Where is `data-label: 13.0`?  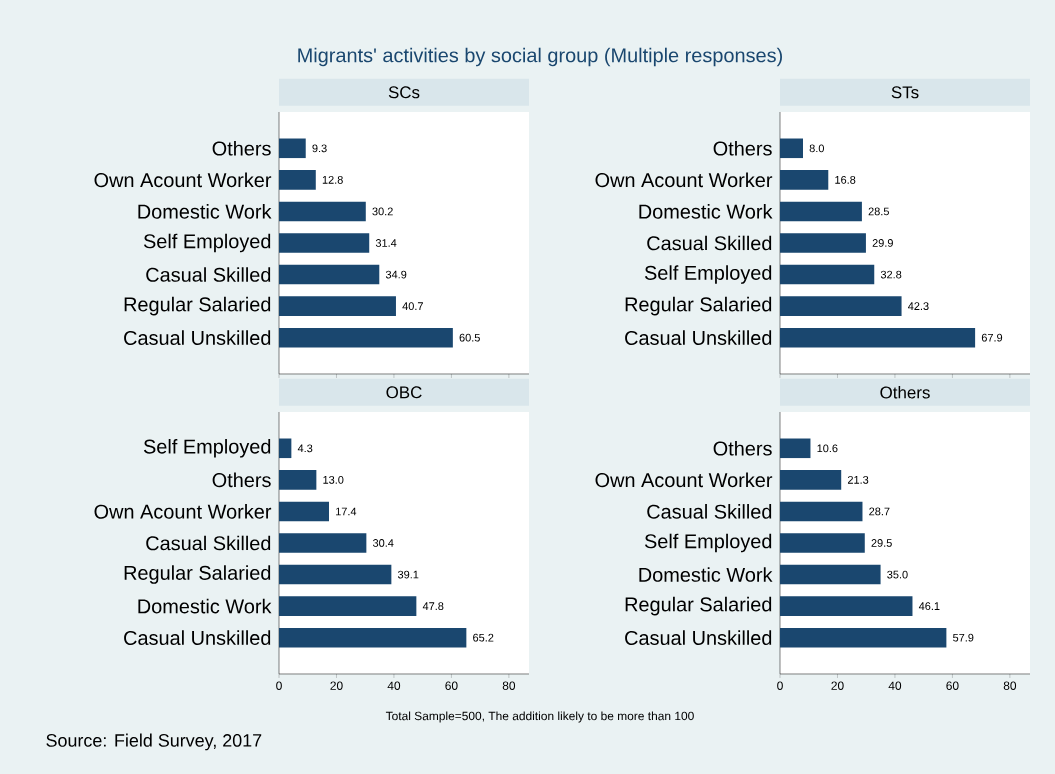 data-label: 13.0 is located at coordinates (333, 479).